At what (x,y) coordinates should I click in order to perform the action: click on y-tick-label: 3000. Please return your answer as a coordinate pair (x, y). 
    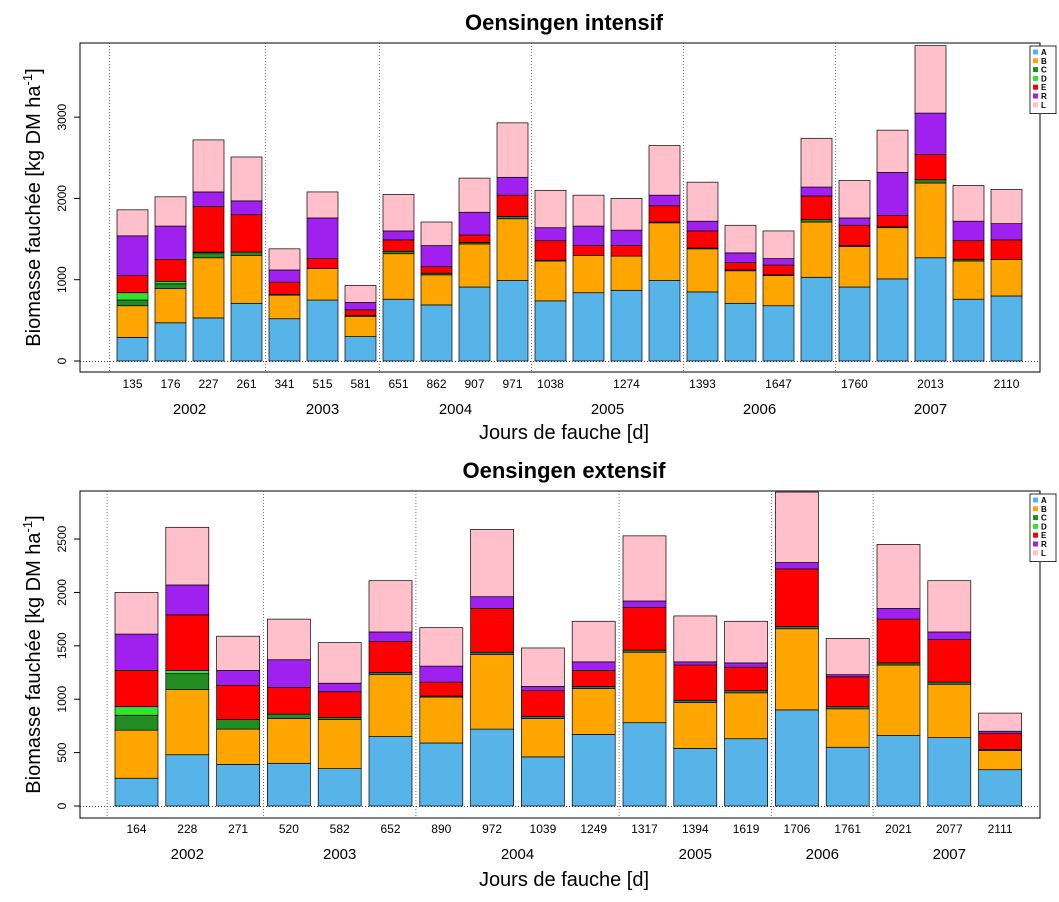
    Looking at the image, I should click on (62, 116).